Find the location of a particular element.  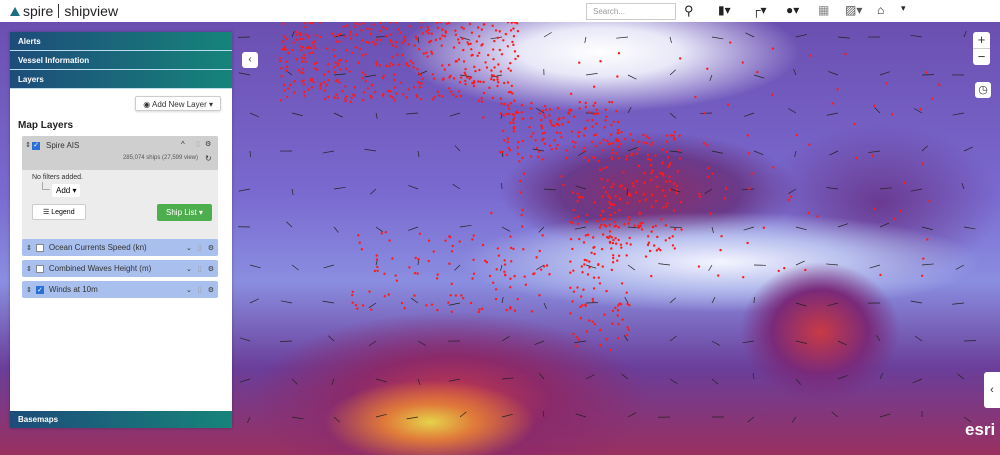

chevron-up-icon: ^ is located at coordinates (183, 144).